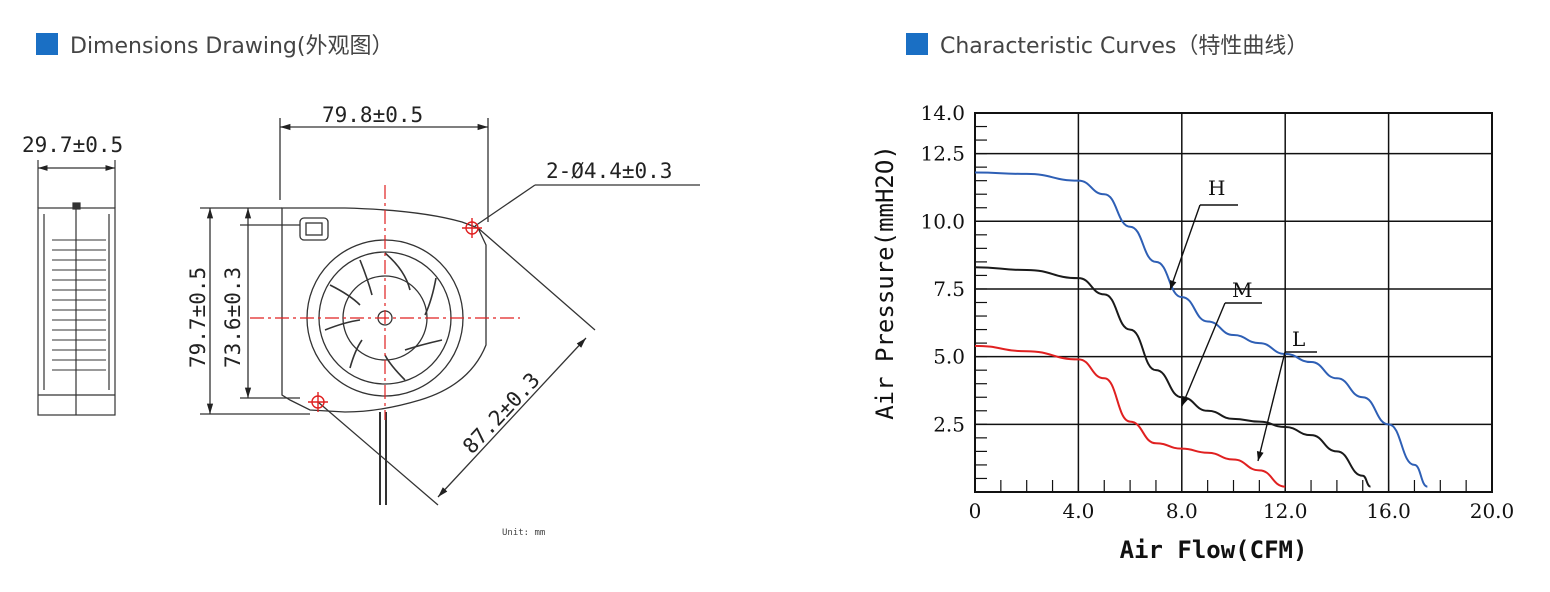 Image resolution: width=1550 pixels, height=592 pixels. I want to click on y-tick-label: 14.0, so click(942, 113).